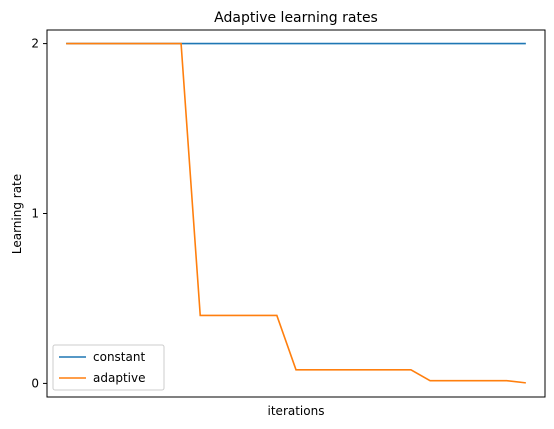 This screenshot has width=554, height=429. Describe the element at coordinates (35, 383) in the screenshot. I see `y-tick-label: 0` at that location.